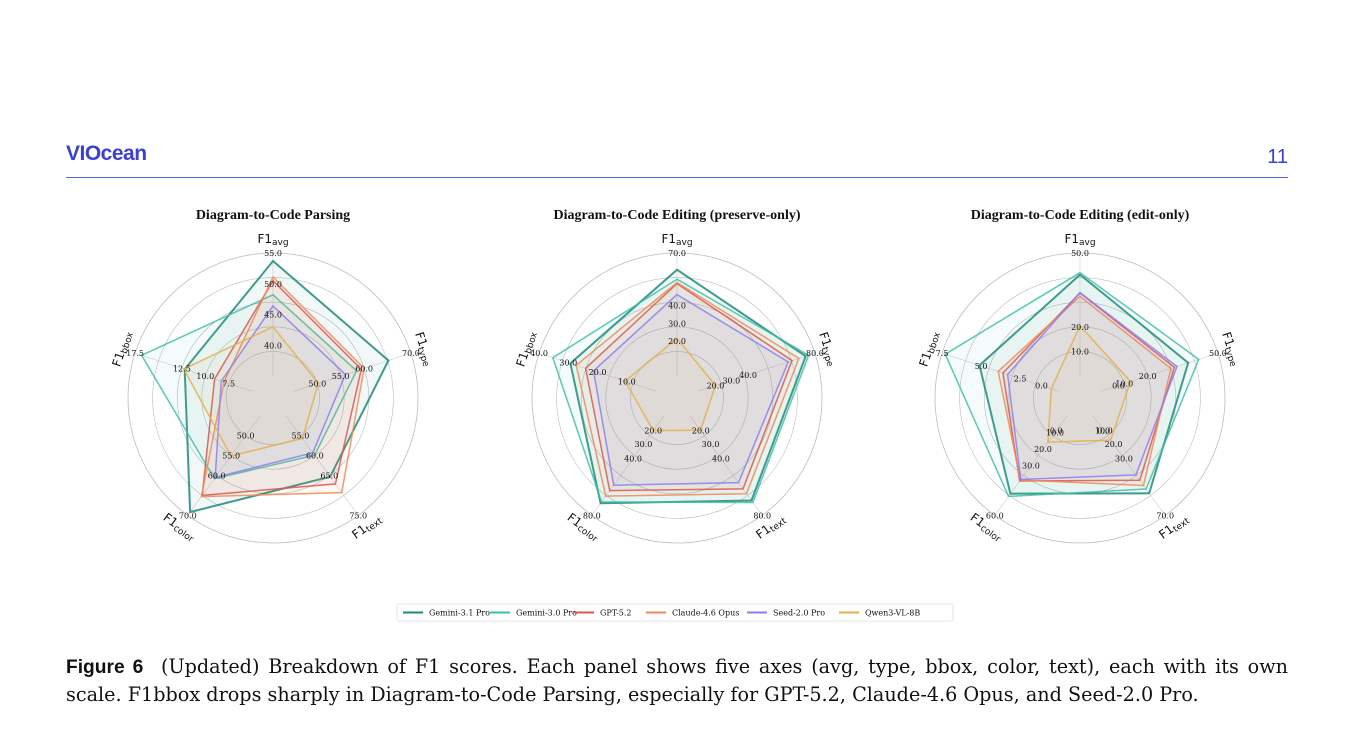 The image size is (1354, 749). Describe the element at coordinates (273, 215) in the screenshot. I see `panel-title: Diagram-to-Code Parsing` at that location.